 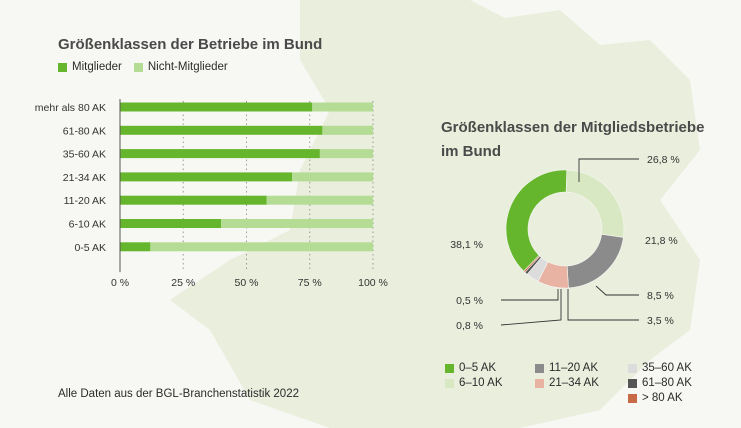 I want to click on x-tick-label: 75 %, so click(x=310, y=283).